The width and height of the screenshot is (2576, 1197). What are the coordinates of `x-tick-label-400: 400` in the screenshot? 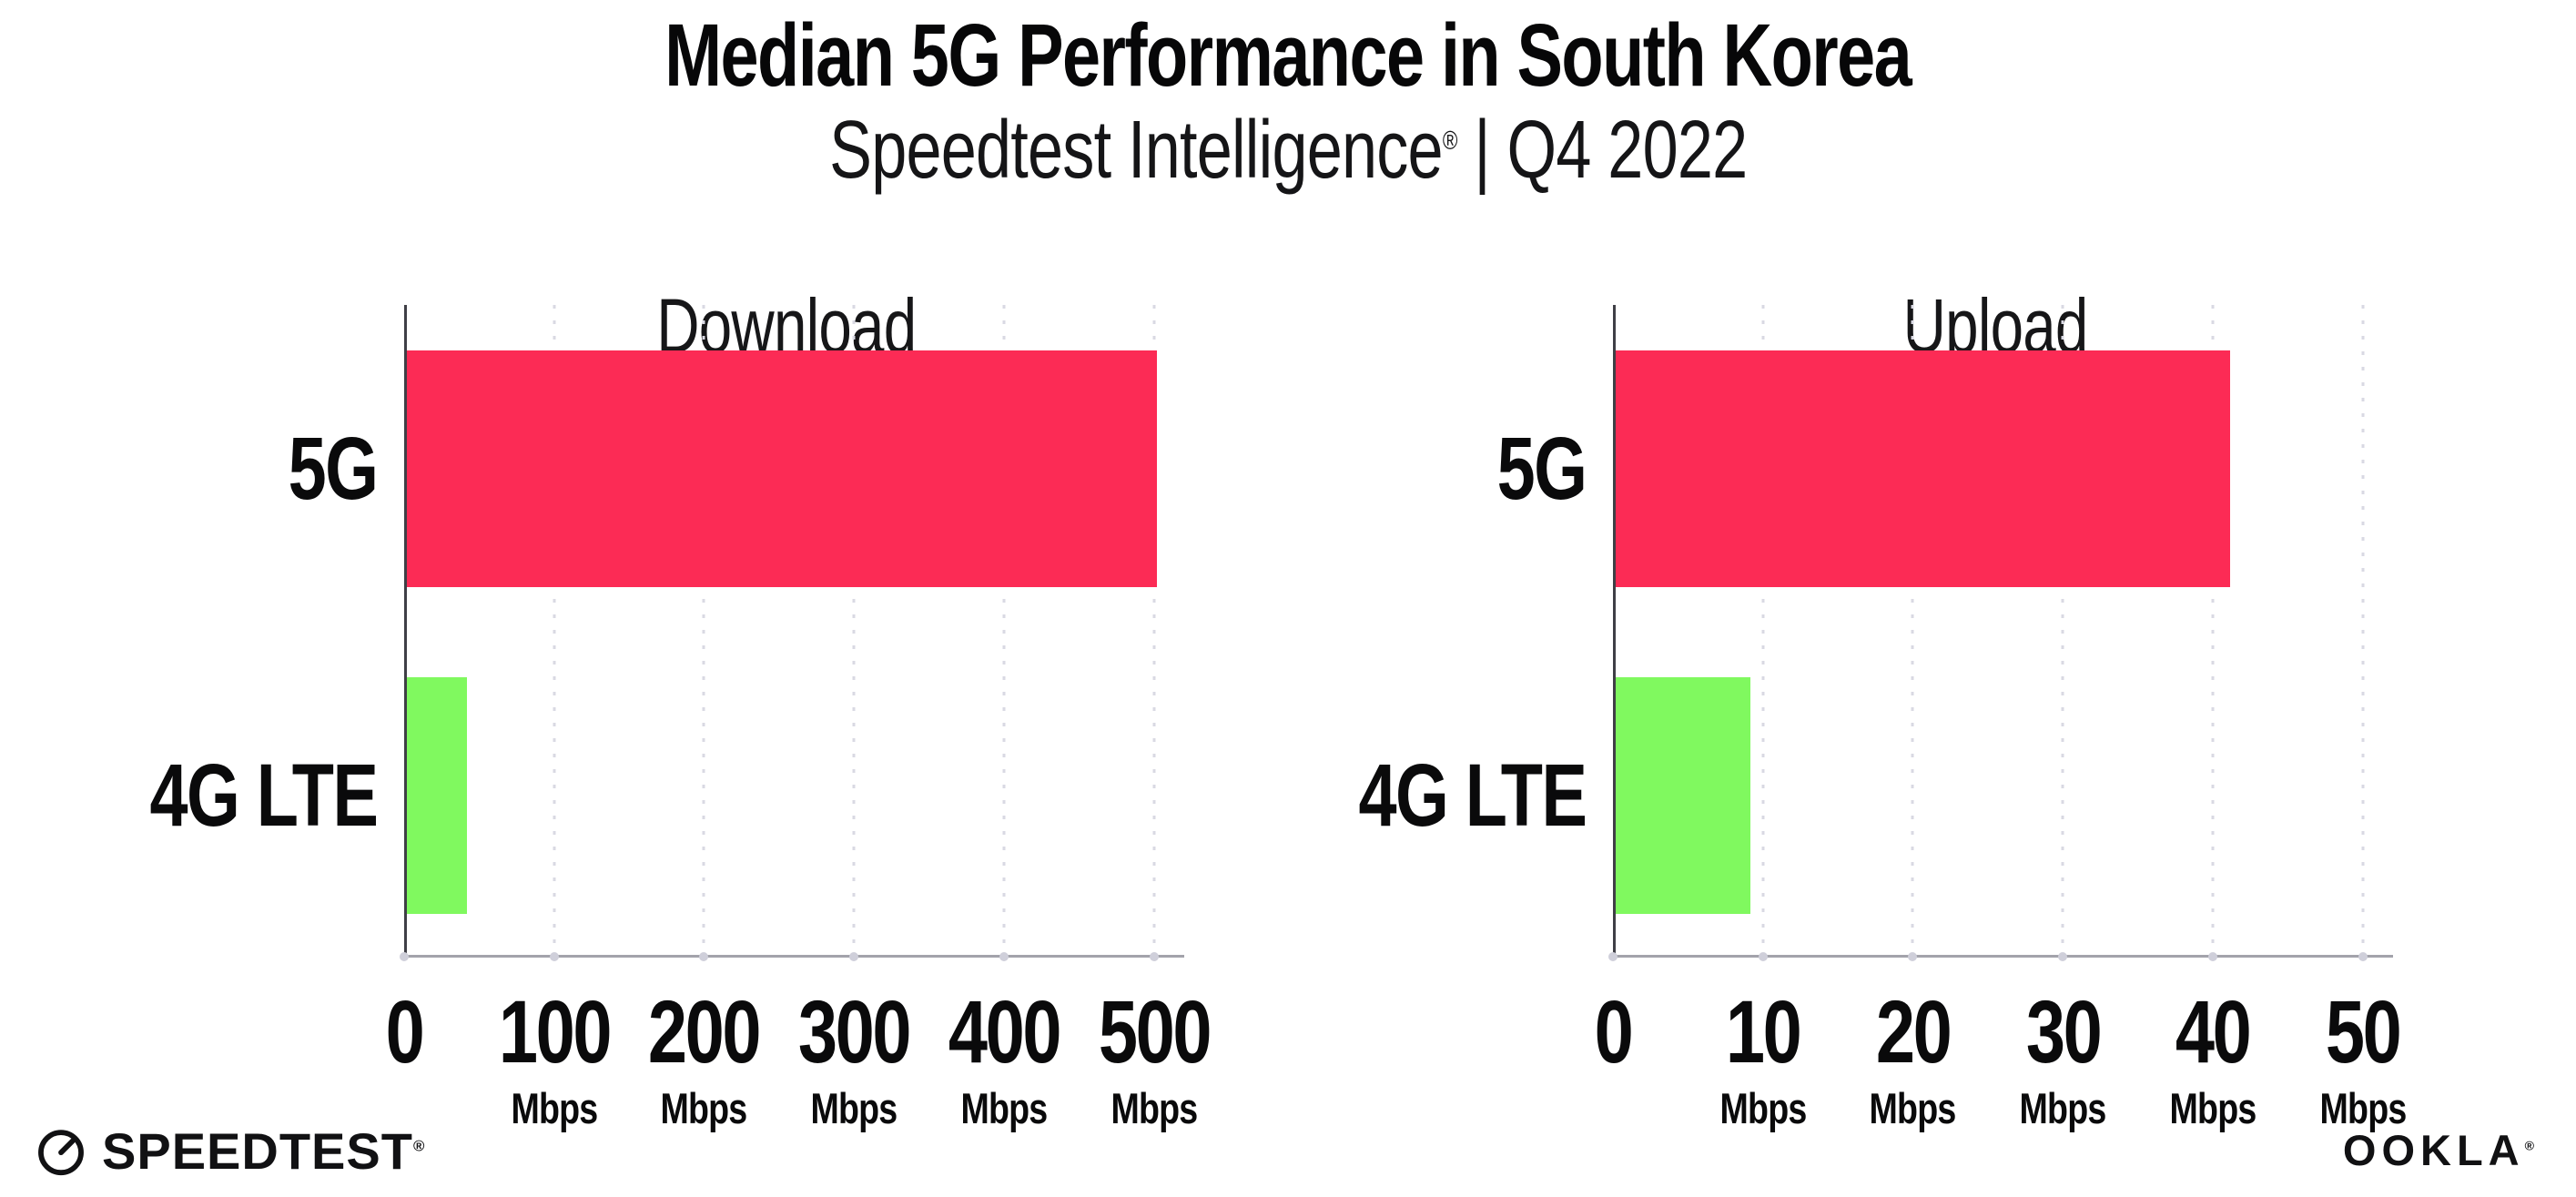 It's located at (1003, 1032).